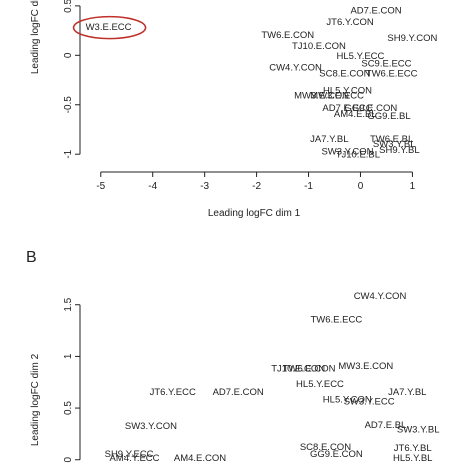  What do you see at coordinates (68, 153) in the screenshot?
I see `y-tick-label: -1` at bounding box center [68, 153].